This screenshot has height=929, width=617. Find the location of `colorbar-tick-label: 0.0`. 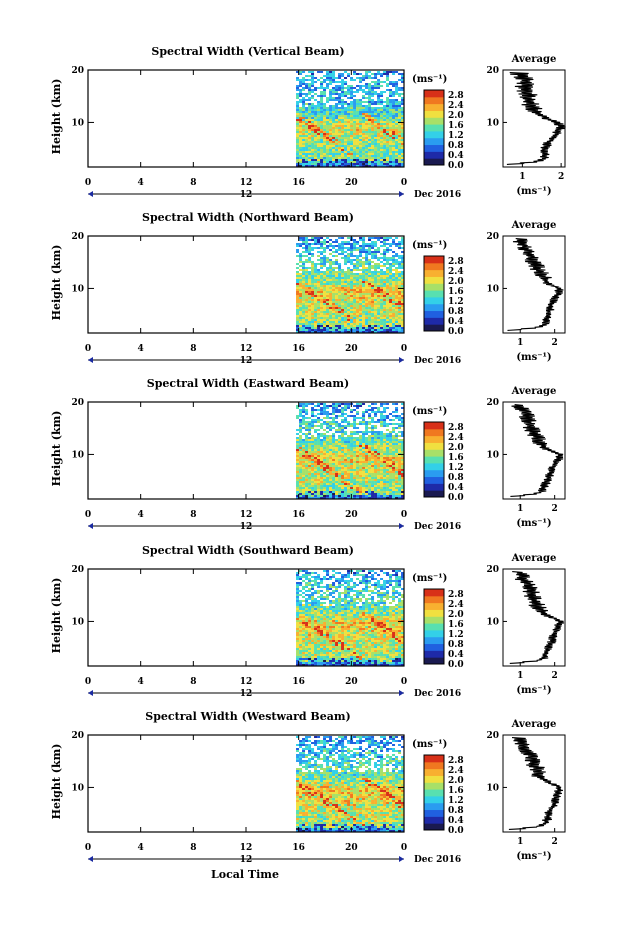

colorbar-tick-label: 0.0 is located at coordinates (456, 332).